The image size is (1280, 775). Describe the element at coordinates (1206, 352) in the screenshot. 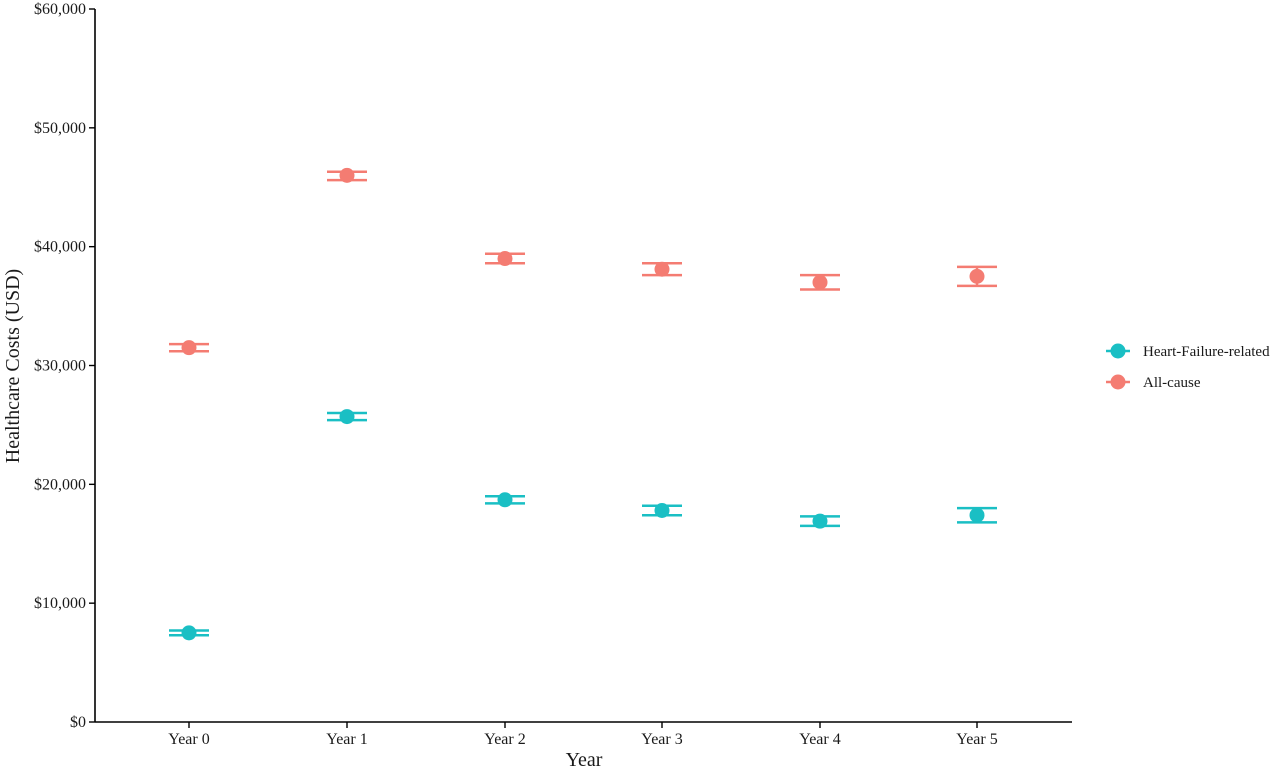

I see `legend-label-heart-failure: Heart-Failure-related` at that location.